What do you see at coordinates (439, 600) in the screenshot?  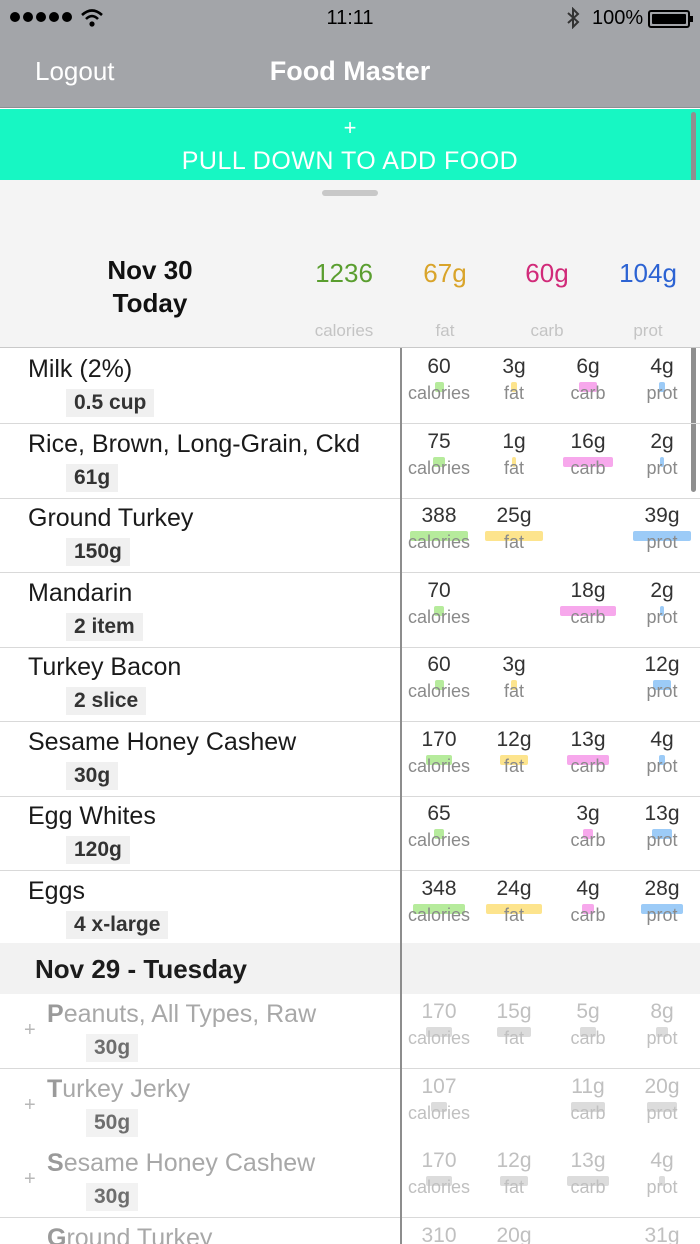 I see `calories-cell: 70 calories` at bounding box center [439, 600].